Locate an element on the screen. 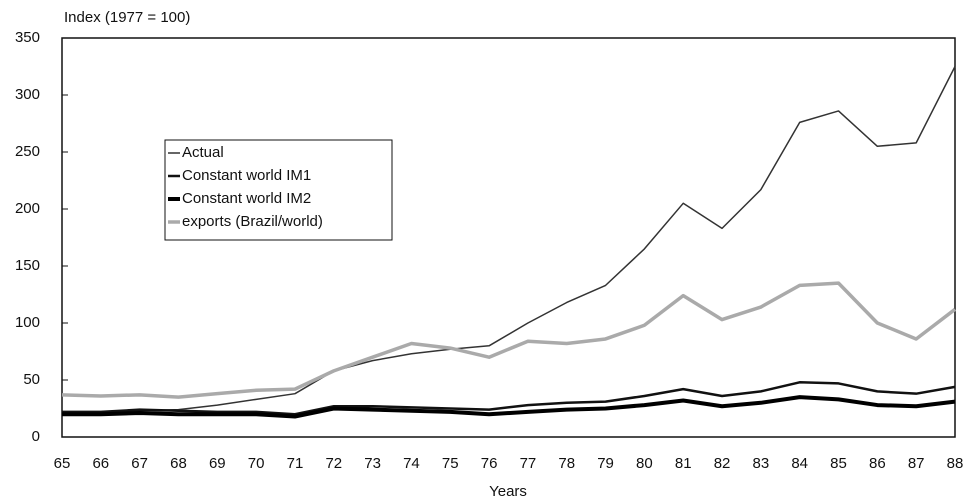  x-tick-label: 81 is located at coordinates (683, 463).